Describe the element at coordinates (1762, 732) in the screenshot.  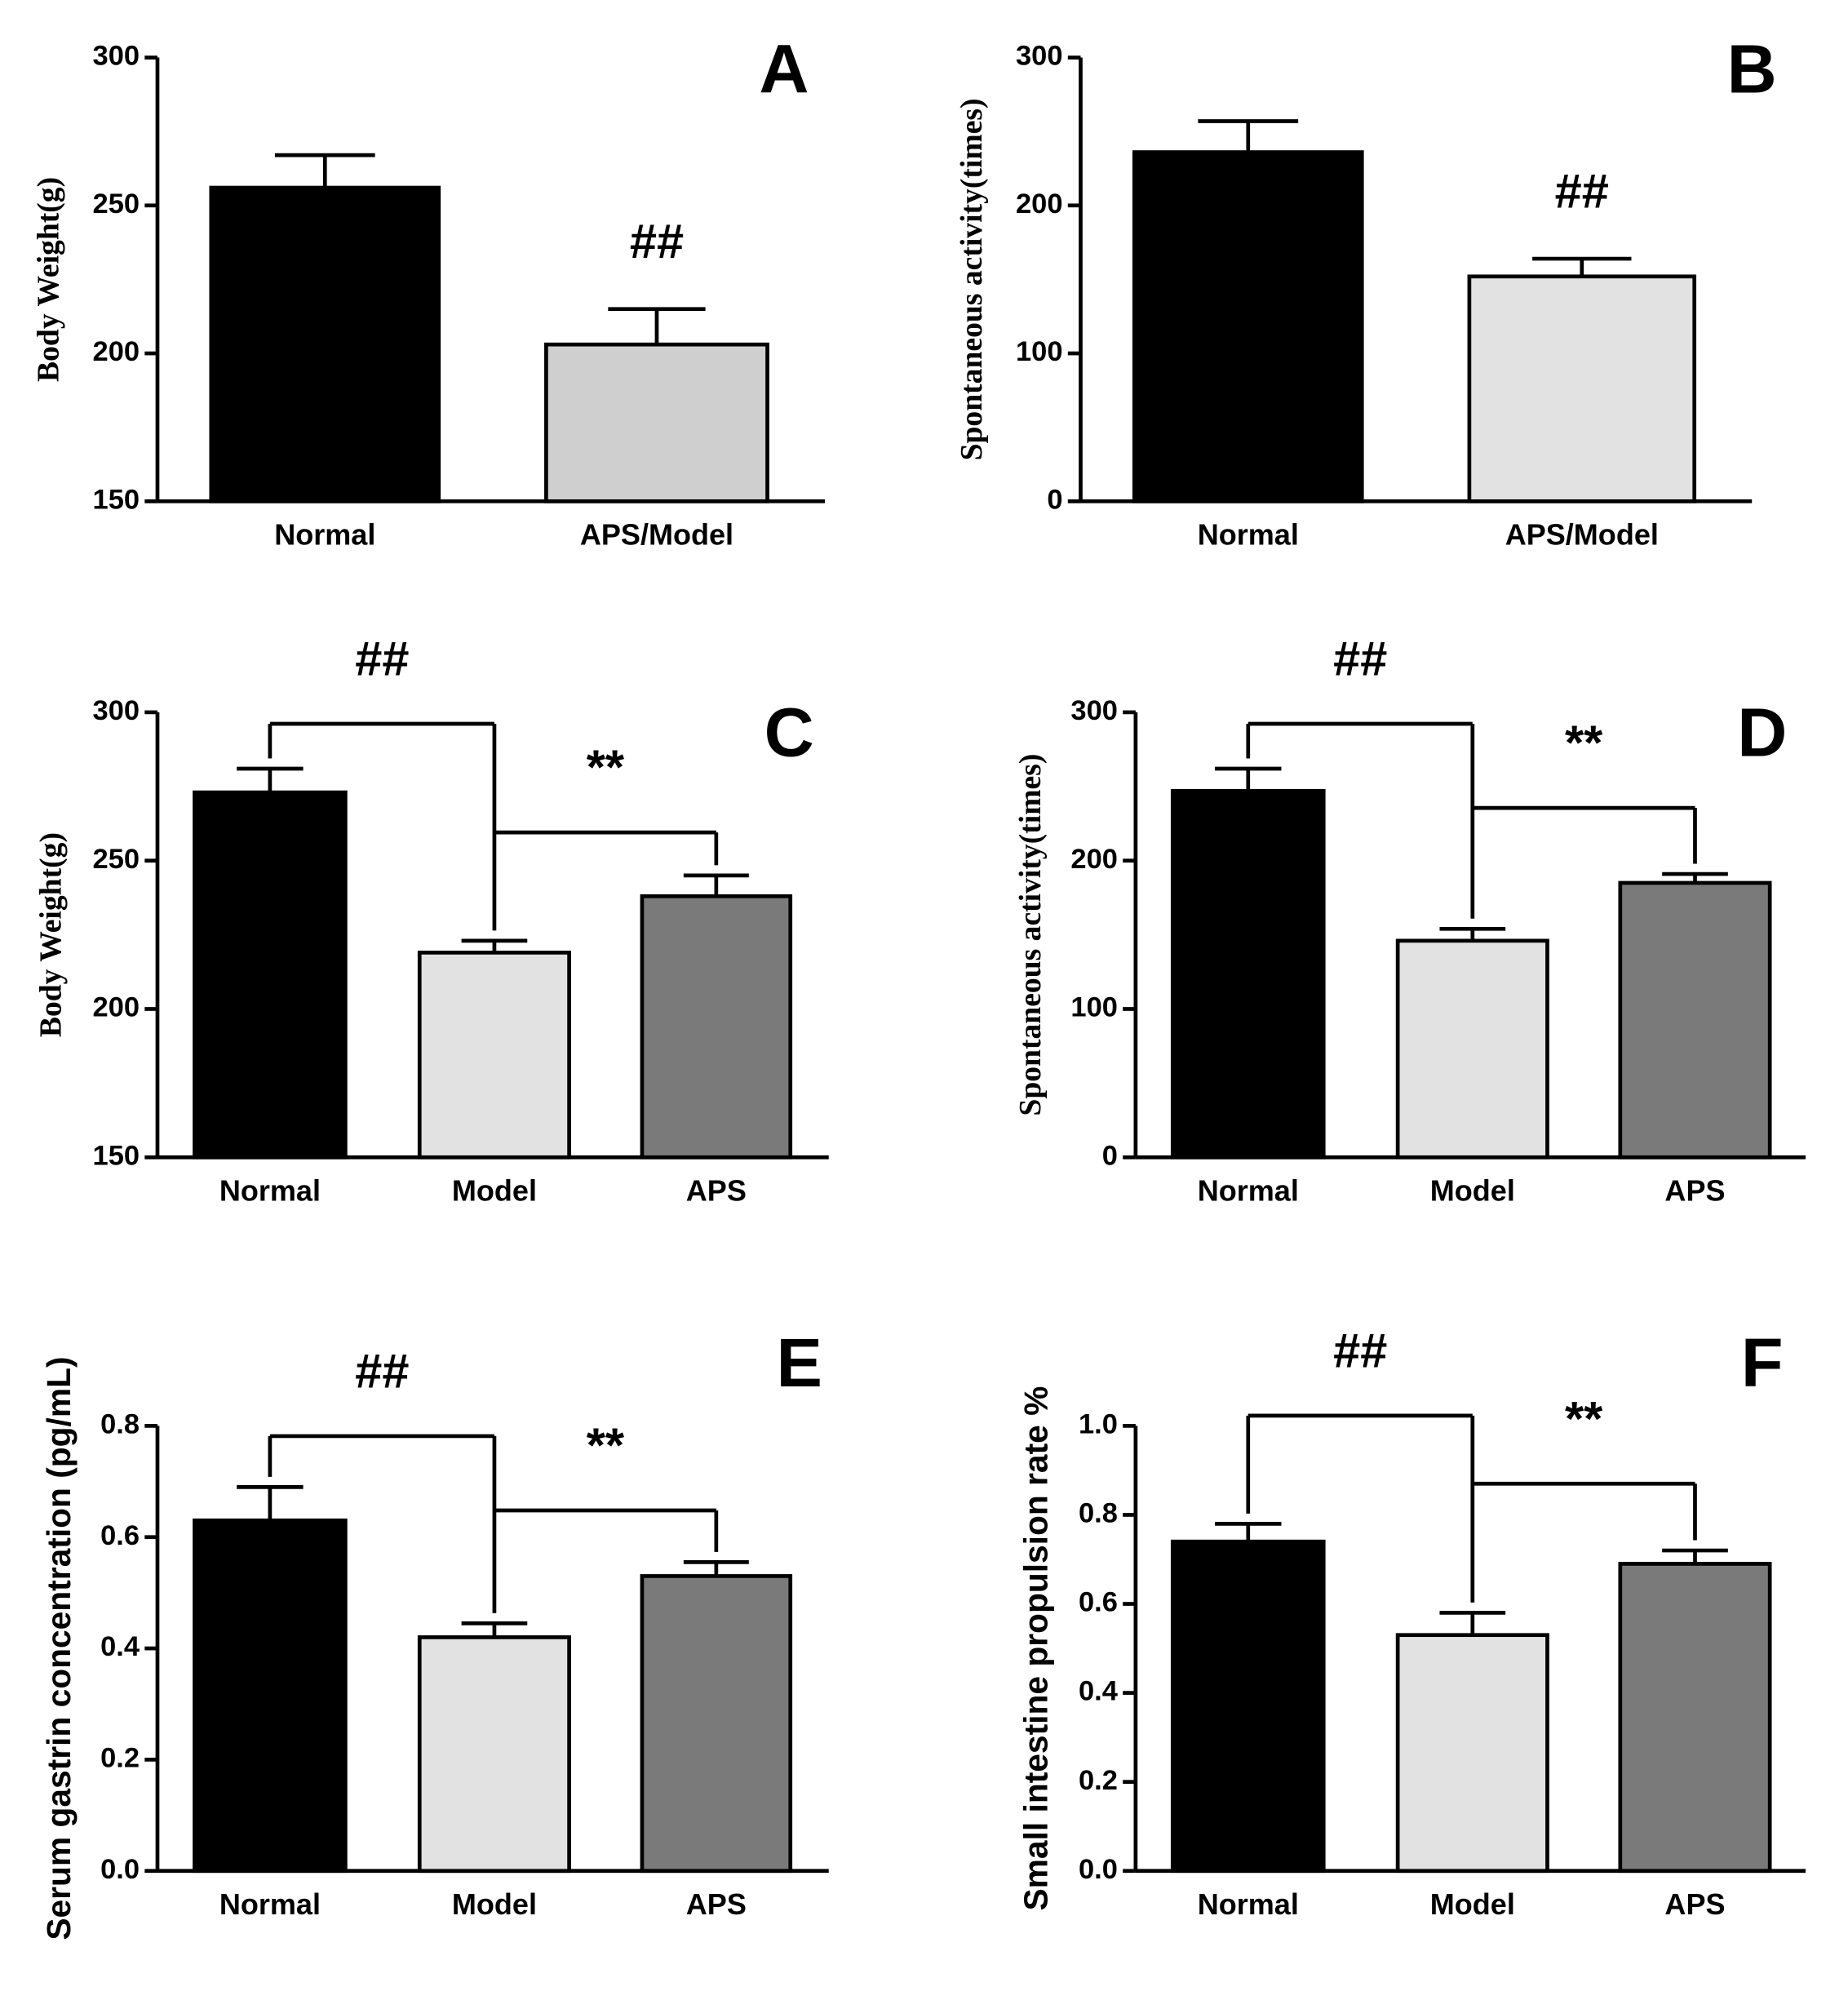
I see `panel-label: D` at that location.